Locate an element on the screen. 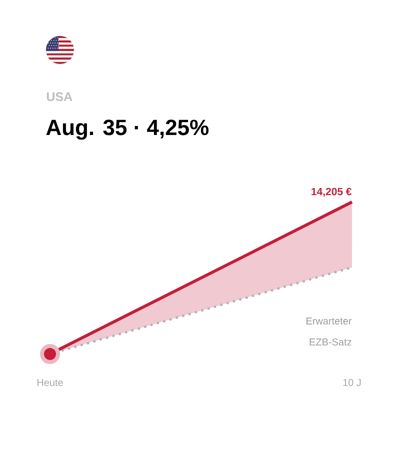 The image size is (405, 451). chart-title: Aug. 35 · 4,25% is located at coordinates (127, 130).